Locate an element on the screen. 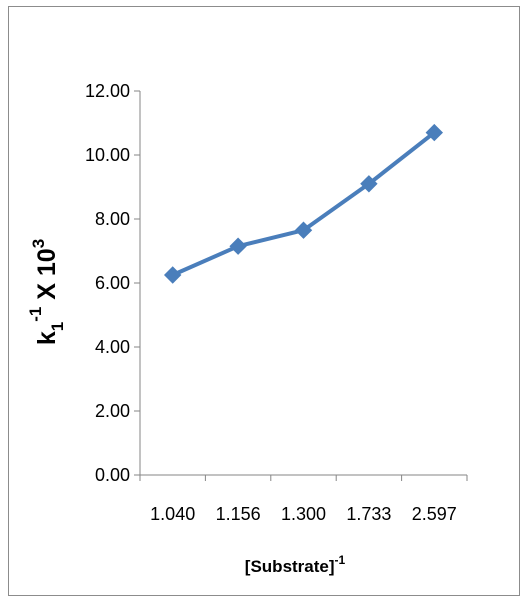  series-line is located at coordinates (303, 204).